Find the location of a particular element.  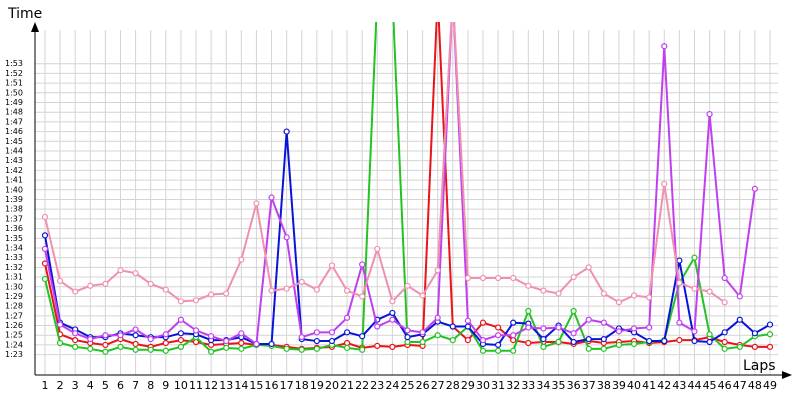

x-tick-label: 8 is located at coordinates (150, 385).